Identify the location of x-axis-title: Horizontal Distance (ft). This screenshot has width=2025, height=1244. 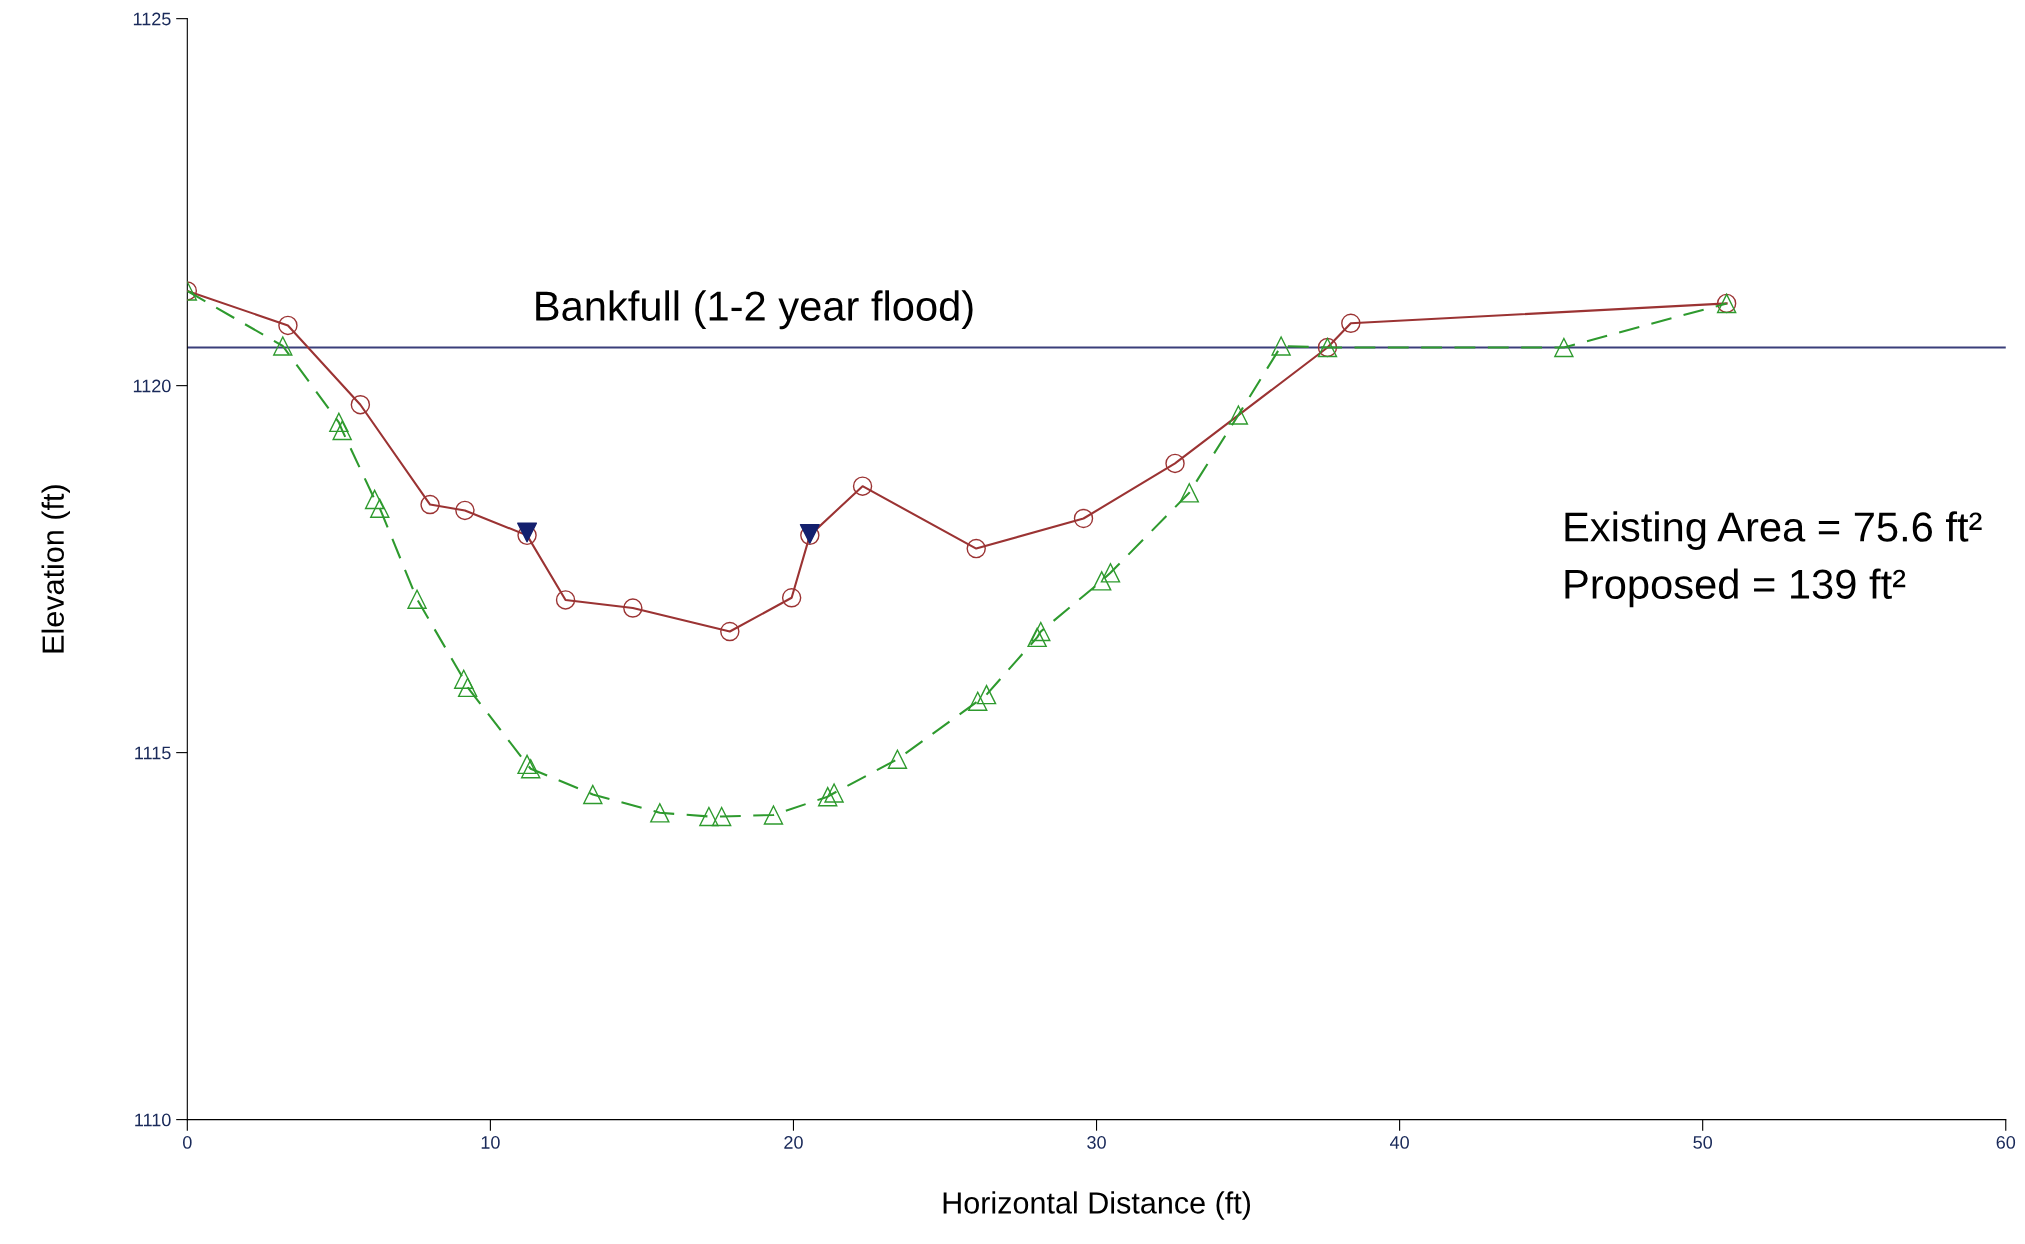
(1097, 1205).